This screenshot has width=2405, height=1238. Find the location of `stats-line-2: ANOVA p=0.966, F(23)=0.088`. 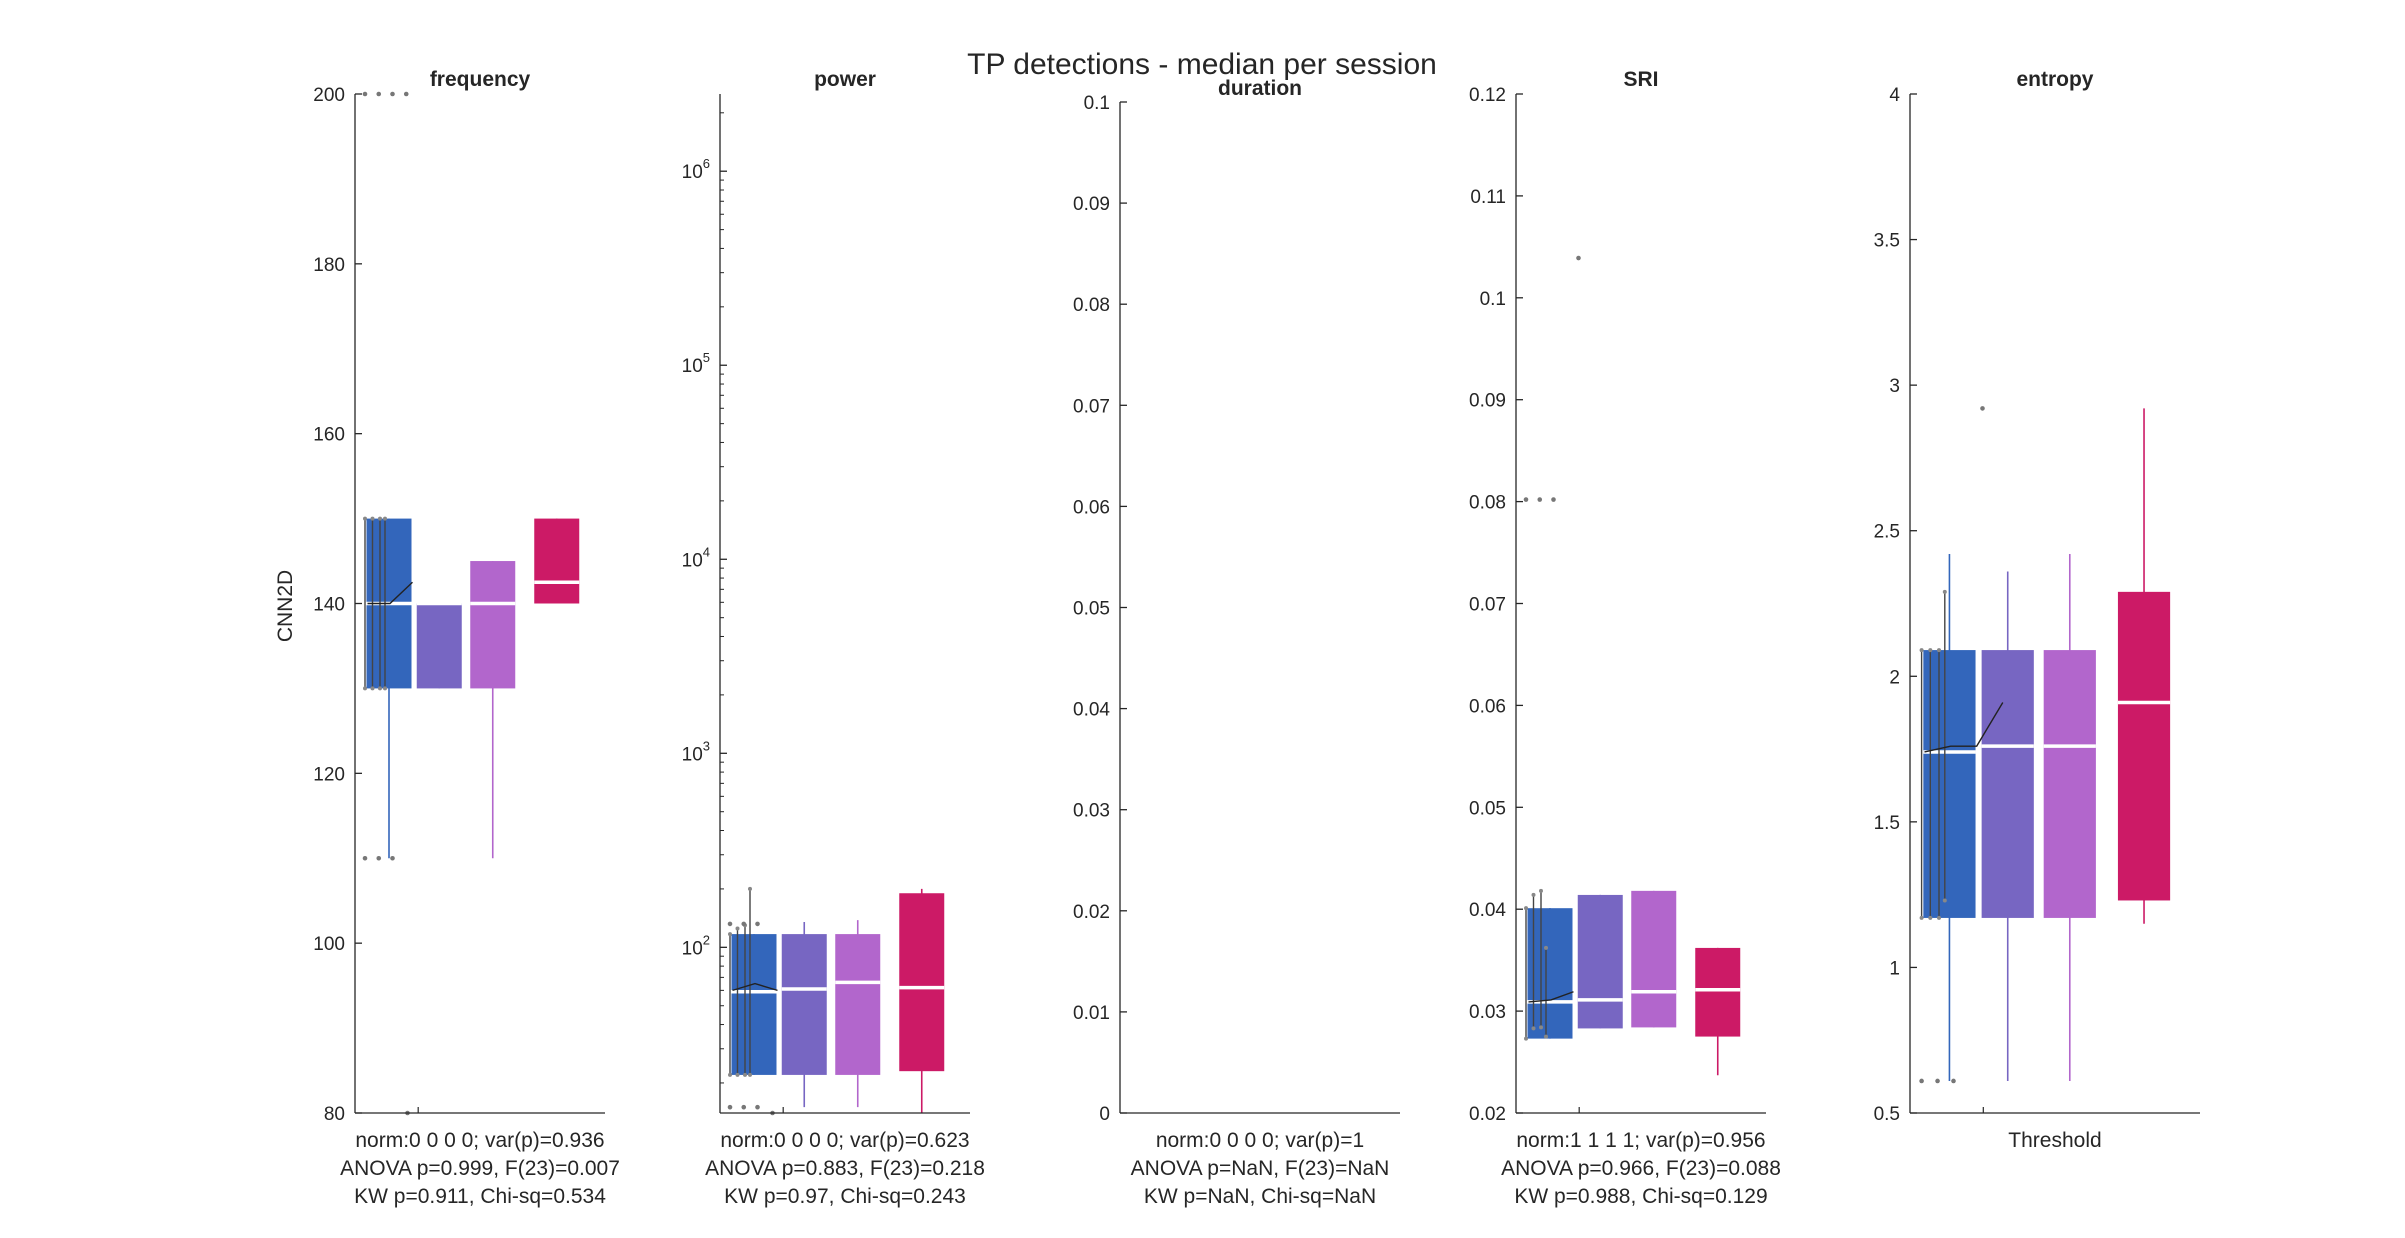

stats-line-2: ANOVA p=0.966, F(23)=0.088 is located at coordinates (1641, 1168).